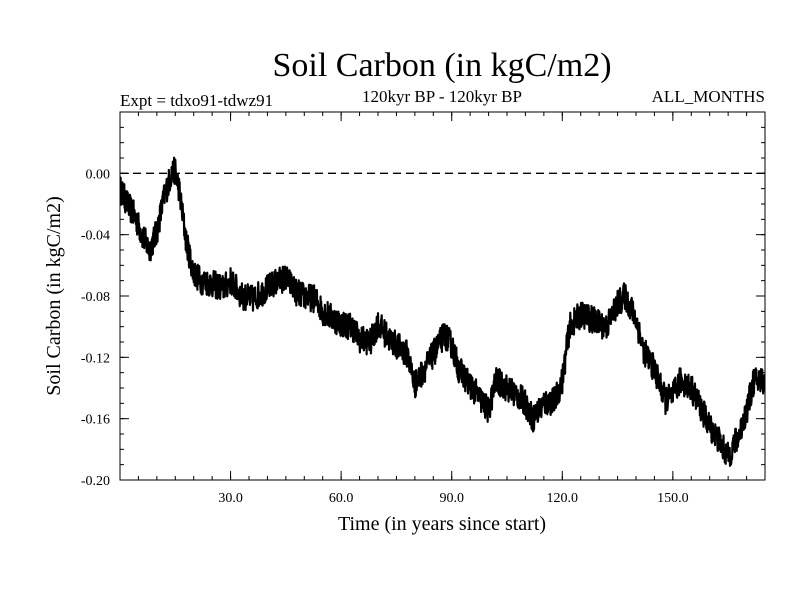 This screenshot has height=600, width=800. I want to click on y-tick-label: 0.00, so click(98, 174).